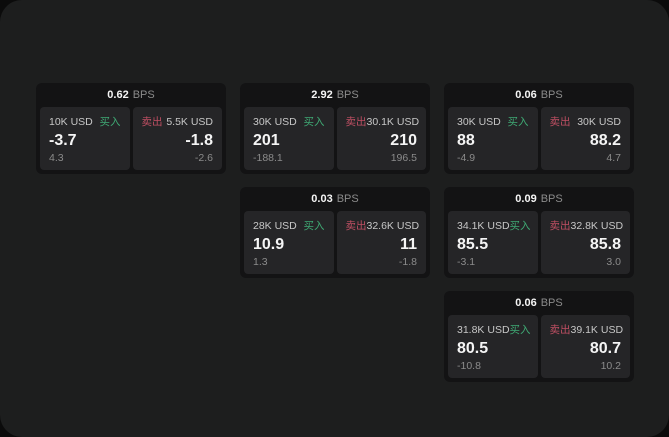  I want to click on buy-notional: 10K USD, so click(71, 121).